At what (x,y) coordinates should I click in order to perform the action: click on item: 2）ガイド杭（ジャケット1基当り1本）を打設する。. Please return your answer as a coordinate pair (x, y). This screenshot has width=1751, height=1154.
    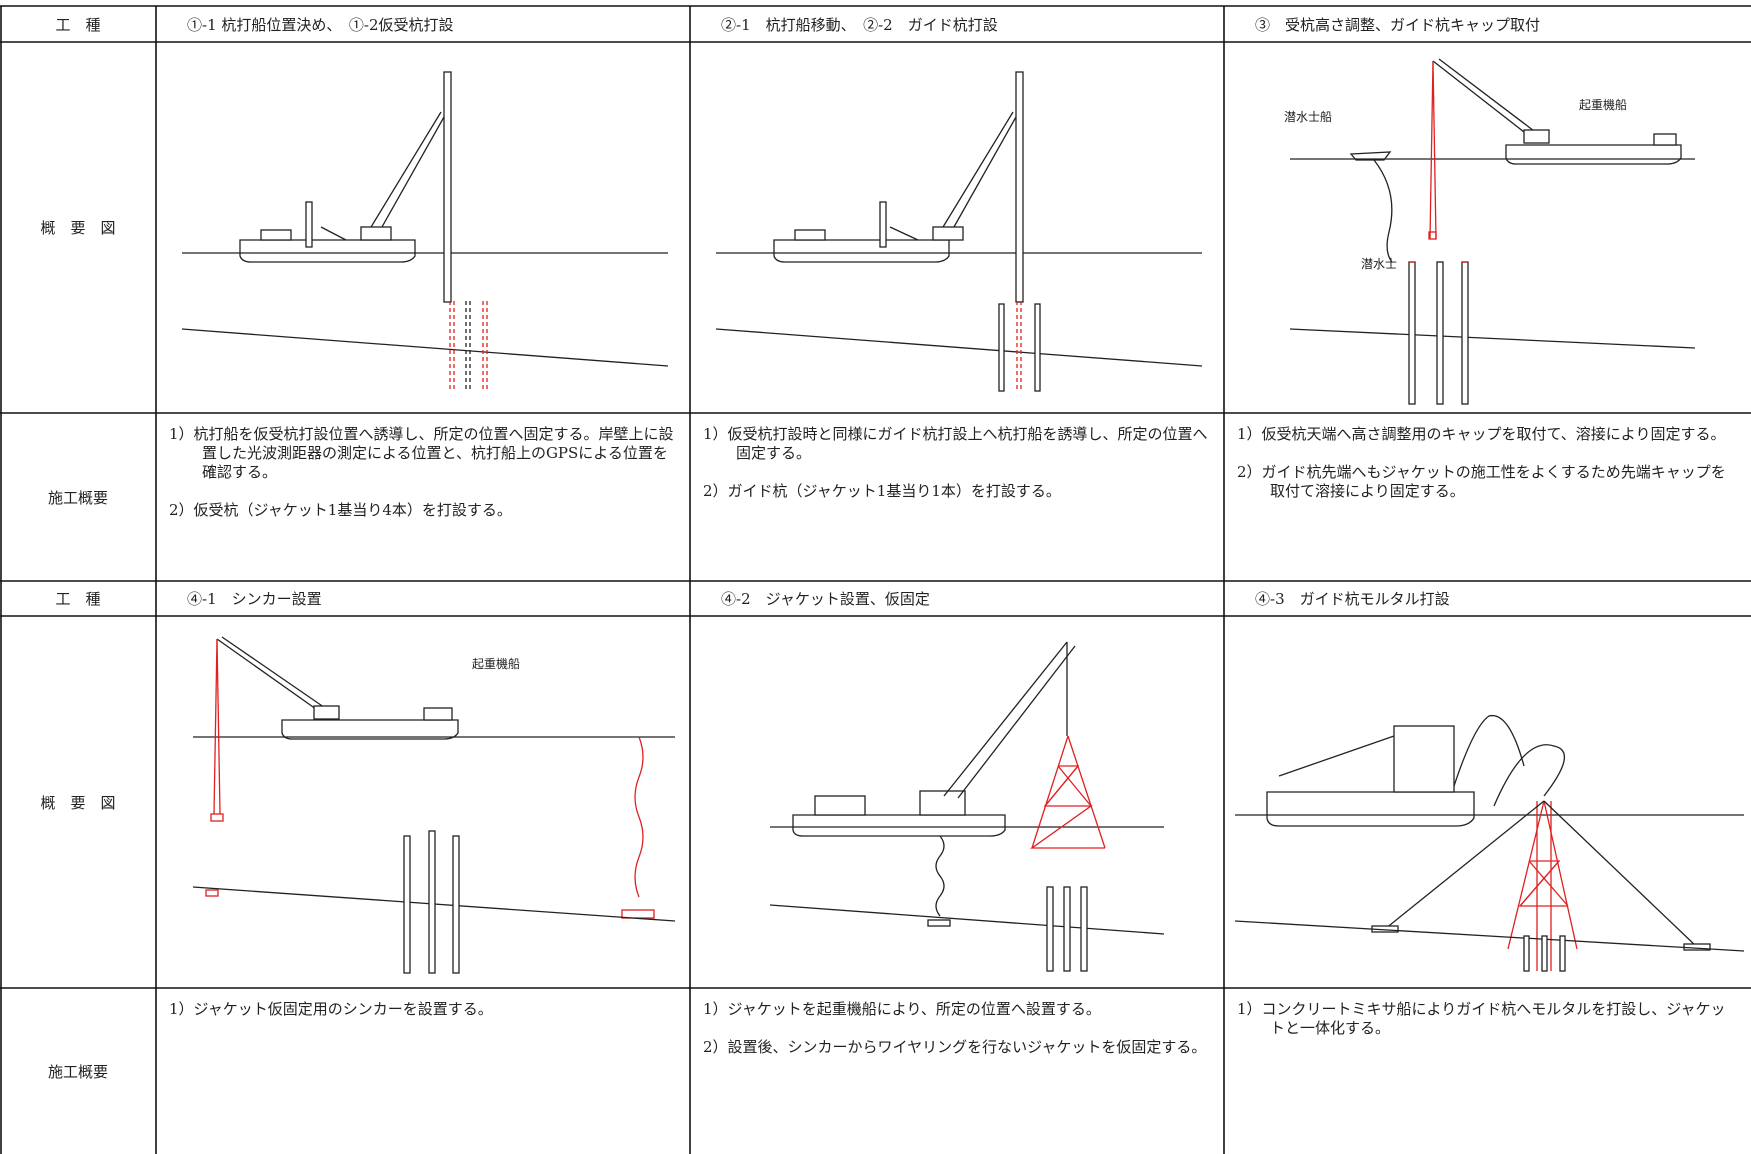
    Looking at the image, I should click on (882, 491).